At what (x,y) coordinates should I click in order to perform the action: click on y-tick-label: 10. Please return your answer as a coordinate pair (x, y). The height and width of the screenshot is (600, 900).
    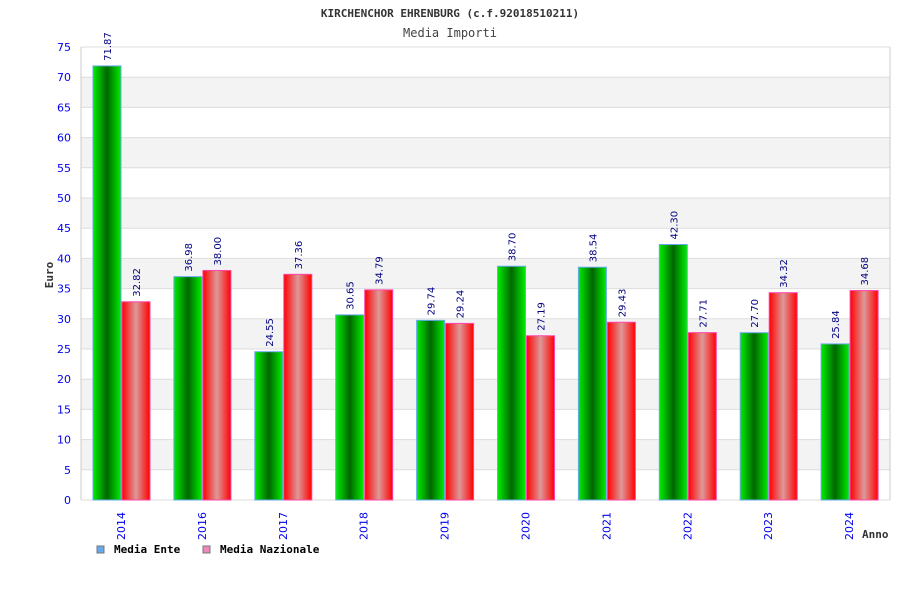
    Looking at the image, I should click on (64, 440).